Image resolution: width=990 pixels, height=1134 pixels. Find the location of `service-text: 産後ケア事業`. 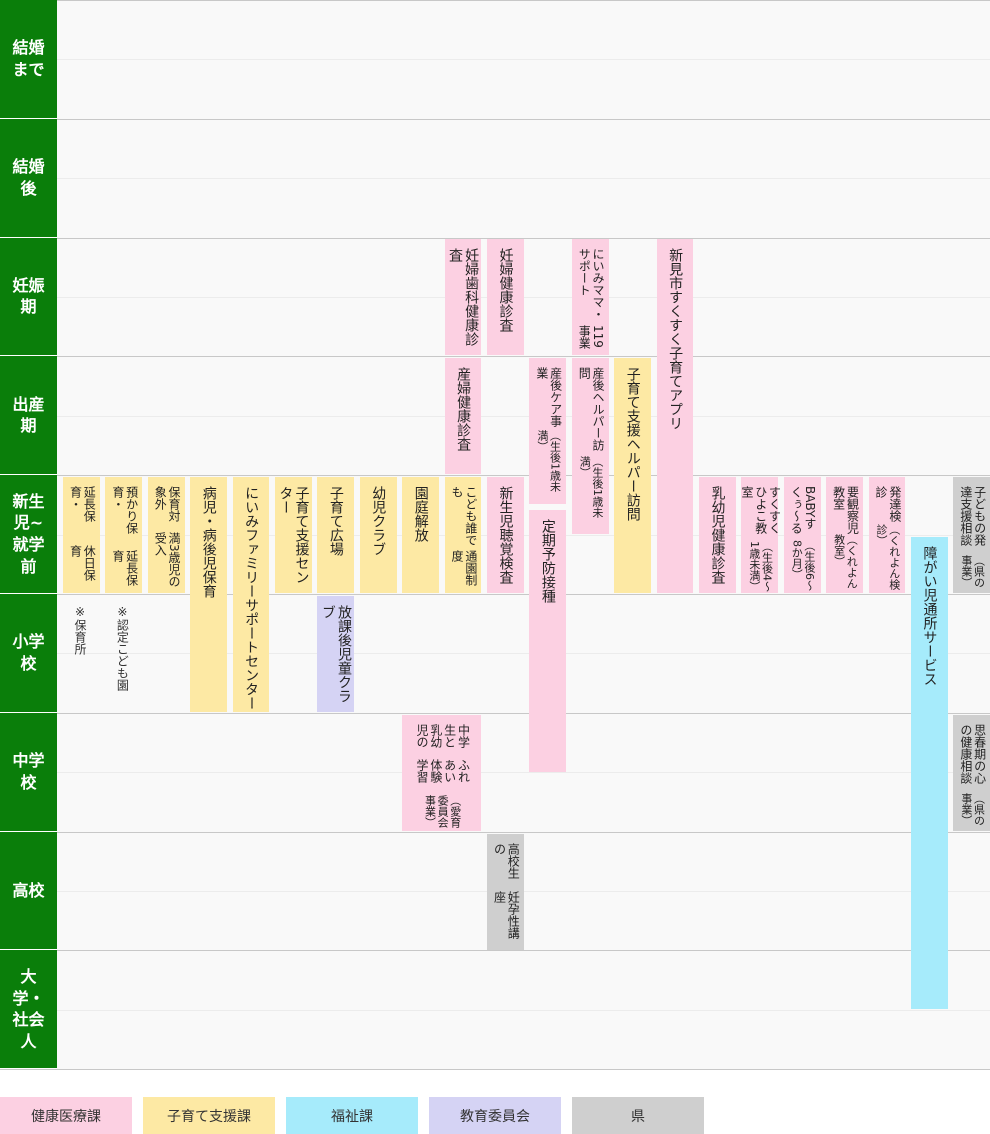

service-text: 産後ケア事業 is located at coordinates (548, 397).